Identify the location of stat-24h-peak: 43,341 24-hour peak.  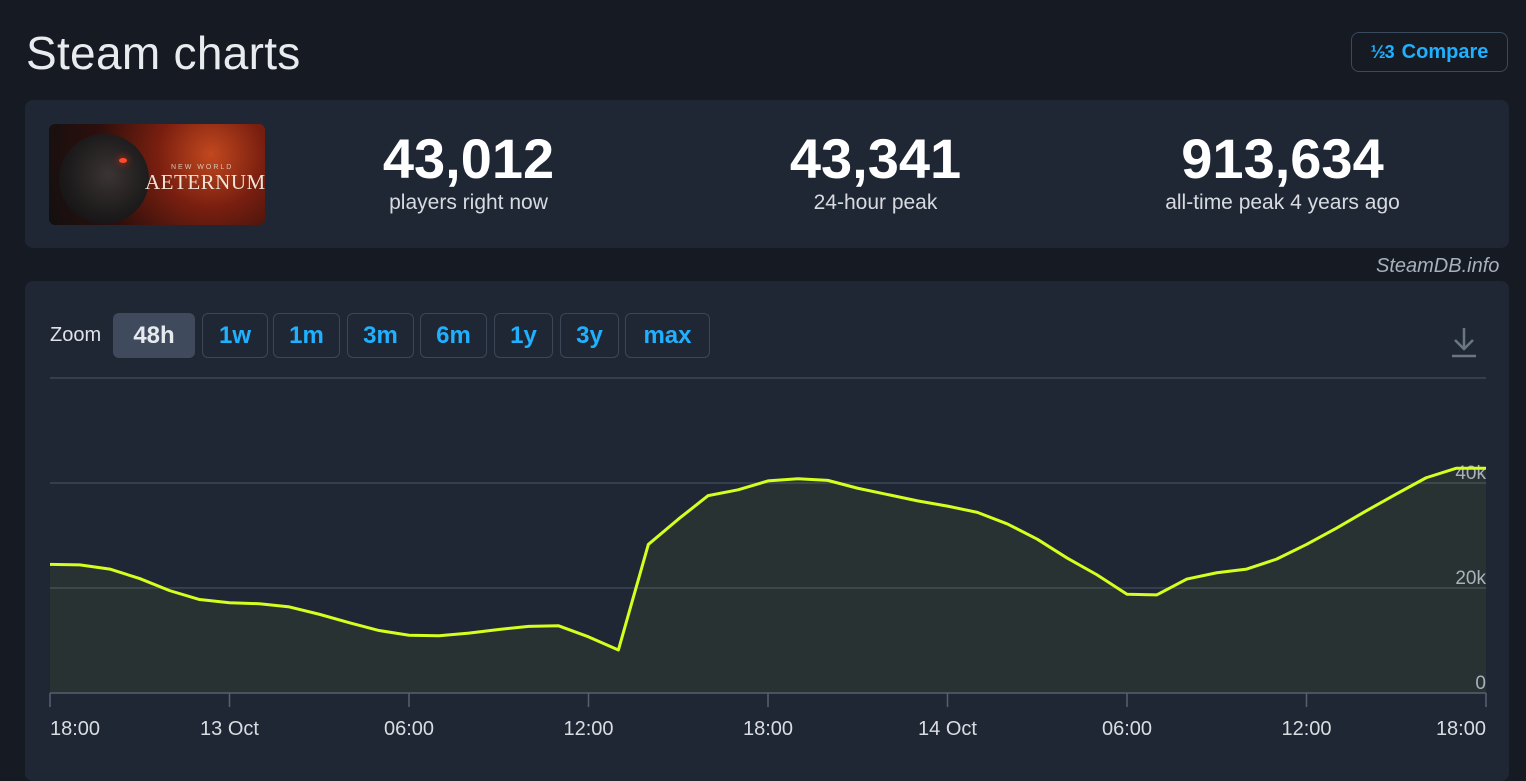
(875, 172).